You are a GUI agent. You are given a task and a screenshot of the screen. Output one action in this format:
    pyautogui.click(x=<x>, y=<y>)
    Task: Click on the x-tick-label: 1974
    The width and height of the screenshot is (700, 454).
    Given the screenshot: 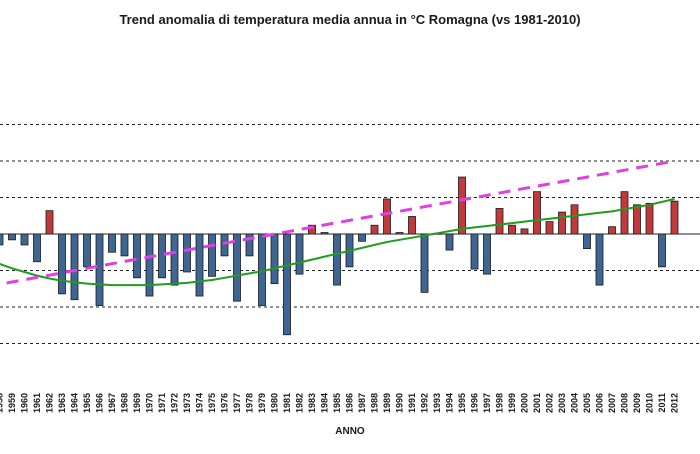 What is the action you would take?
    pyautogui.click(x=200, y=403)
    